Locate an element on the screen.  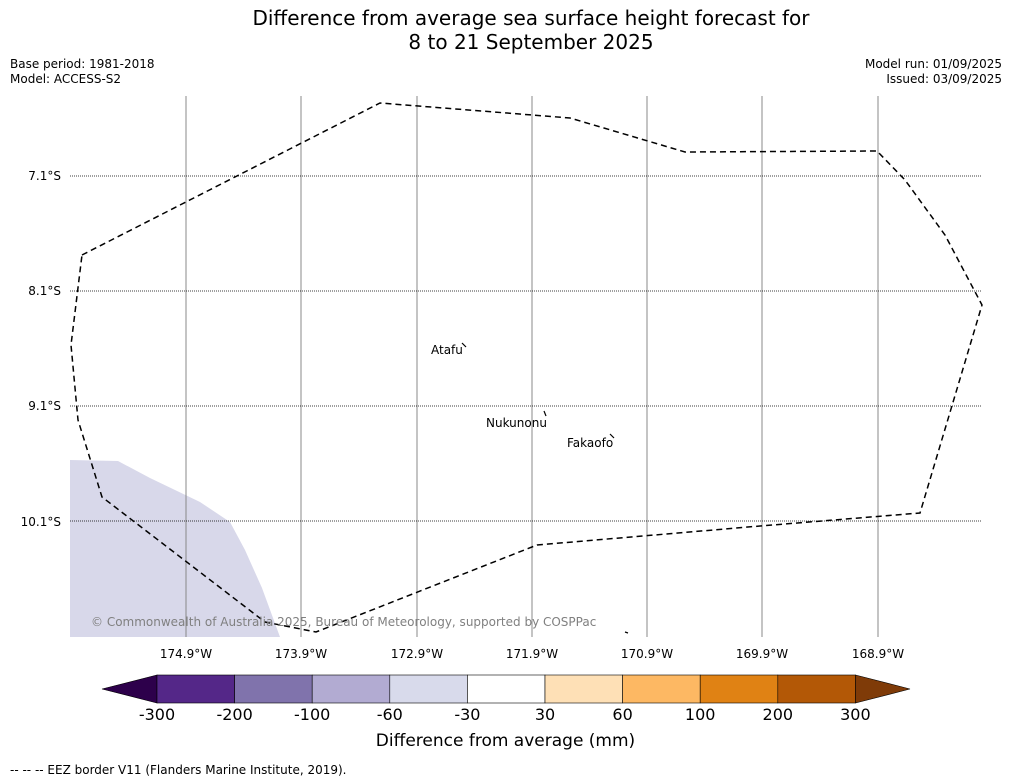
meta-right: Model run: 01/09/2025 Issued: 03/09/2025 is located at coordinates (933, 72).